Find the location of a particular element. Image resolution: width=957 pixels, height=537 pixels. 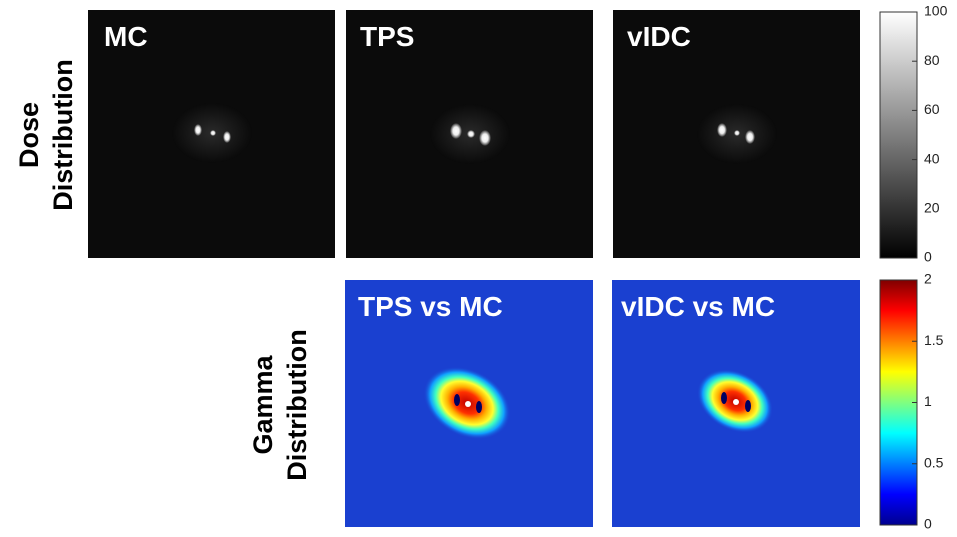

tick-label: 1.5 is located at coordinates (934, 340).